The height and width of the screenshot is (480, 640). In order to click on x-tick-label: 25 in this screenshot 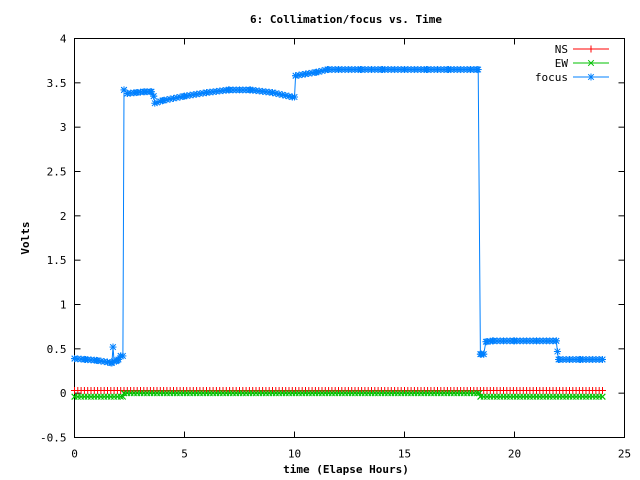, I will do `click(624, 454)`.